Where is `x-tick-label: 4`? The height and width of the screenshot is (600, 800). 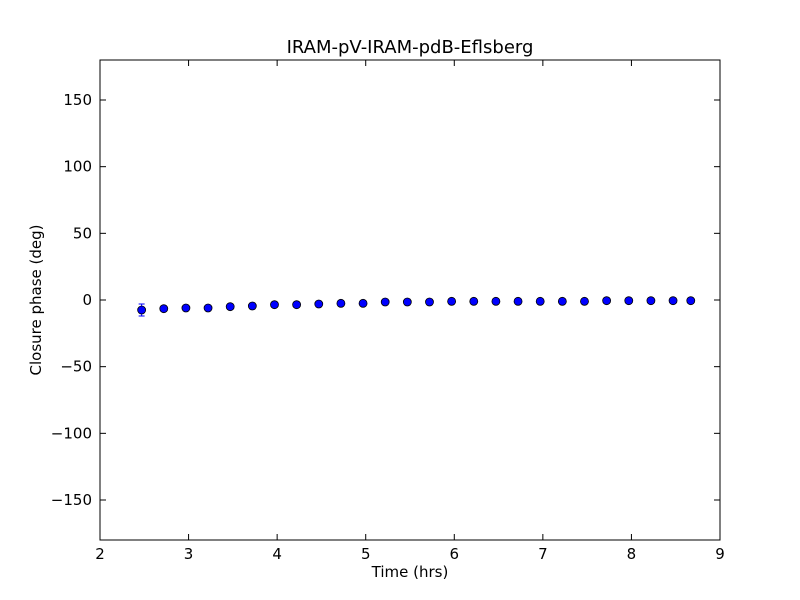
x-tick-label: 4 is located at coordinates (277, 554).